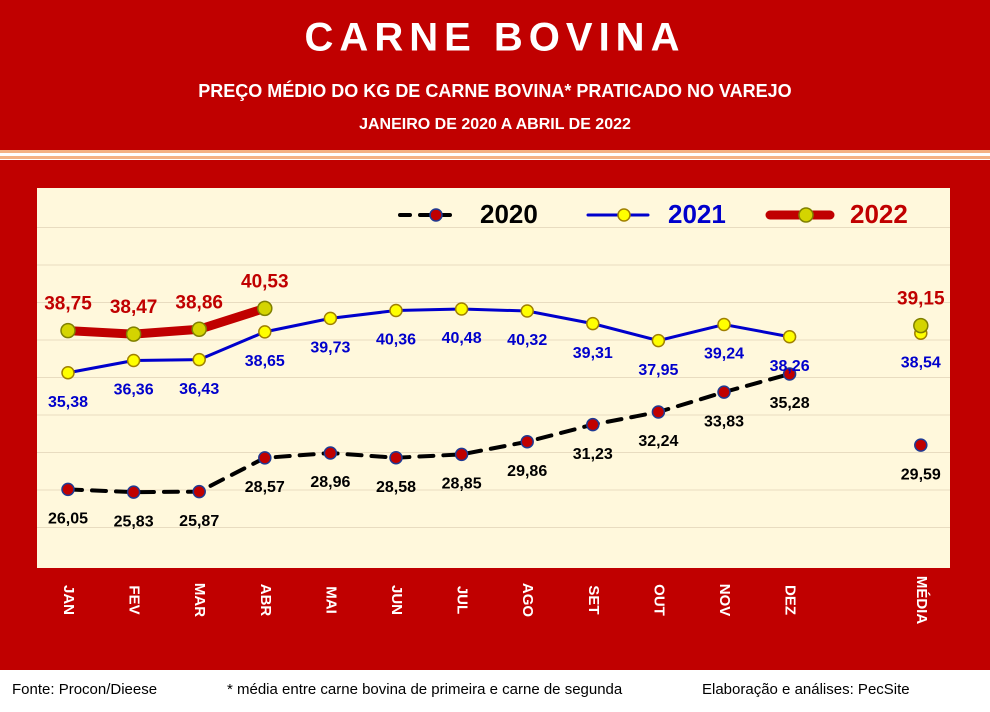 This screenshot has height=712, width=990. What do you see at coordinates (527, 471) in the screenshot?
I see `data-label: 29,86` at bounding box center [527, 471].